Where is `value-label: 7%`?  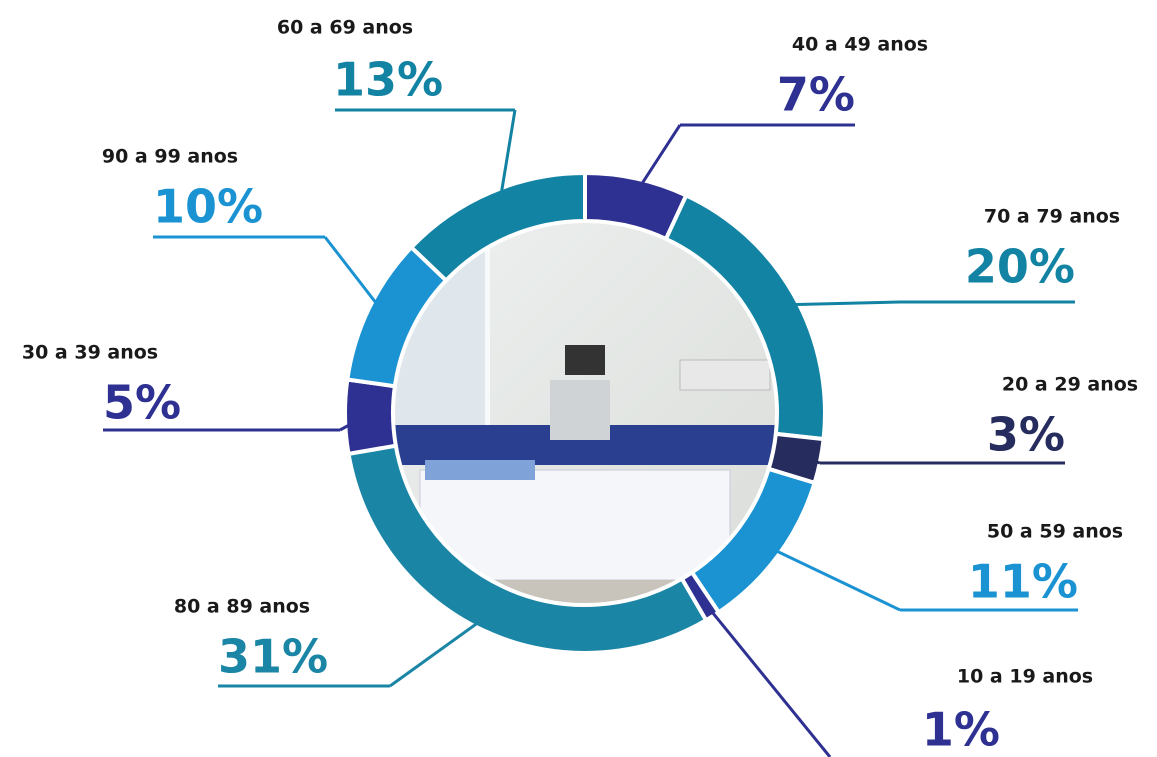
value-label: 7% is located at coordinates (816, 95).